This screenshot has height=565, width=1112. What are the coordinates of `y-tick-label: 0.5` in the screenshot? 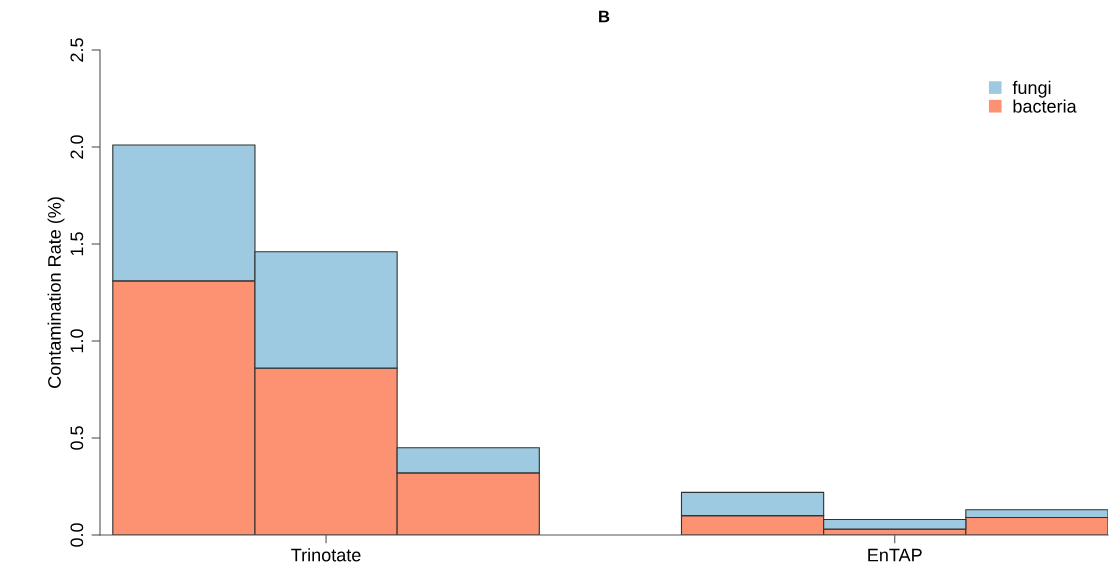 It's located at (77, 438).